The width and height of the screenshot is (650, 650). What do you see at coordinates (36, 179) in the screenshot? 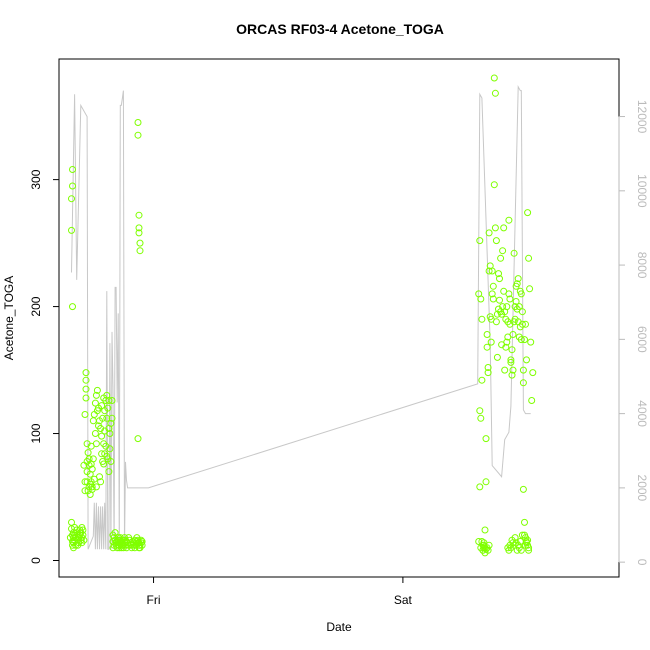
I see `left-tick-label: 300` at bounding box center [36, 179].